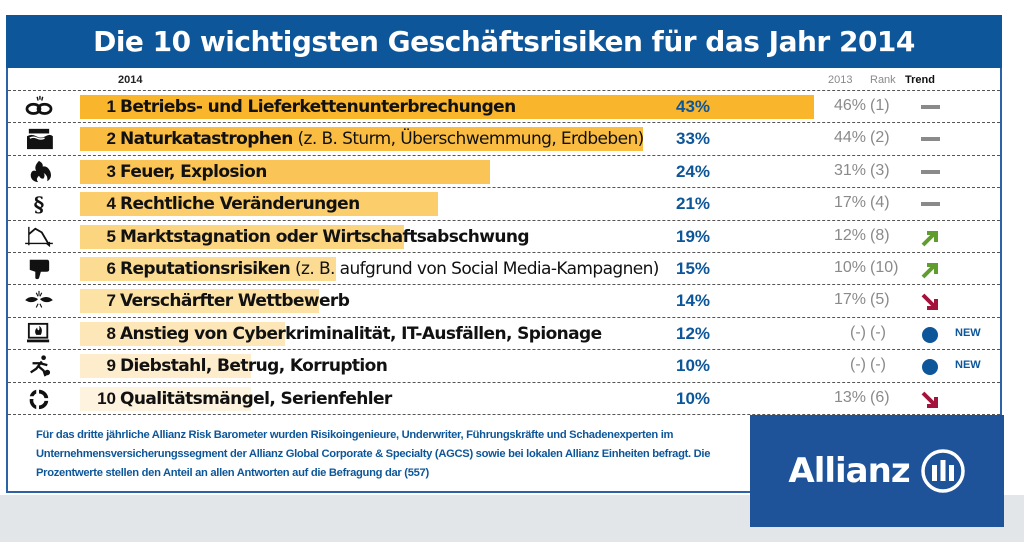 This screenshot has width=1024, height=542. What do you see at coordinates (504, 171) in the screenshot?
I see `table-row: 3 Feuer, Explosion 24% 31% (3)` at bounding box center [504, 171].